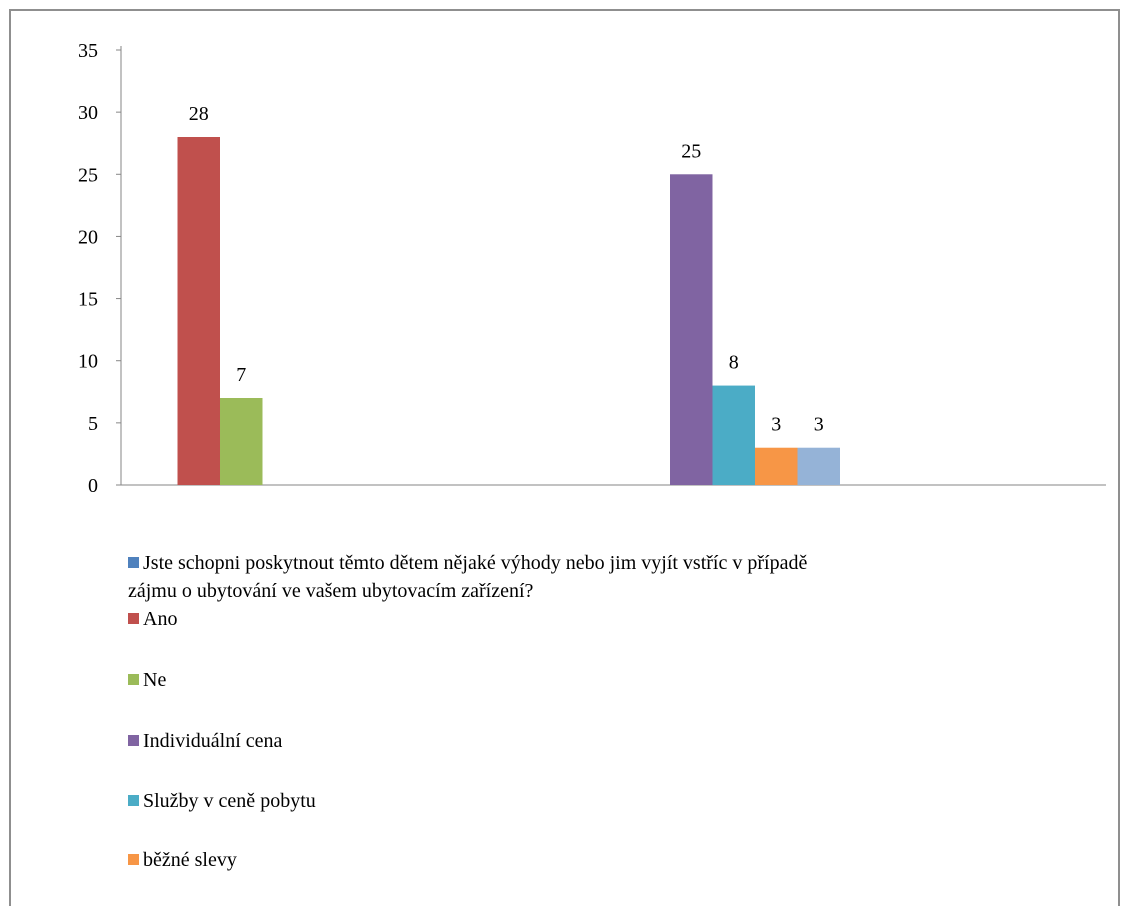  Describe the element at coordinates (88, 237) in the screenshot. I see `y-tick-label: 20` at that location.